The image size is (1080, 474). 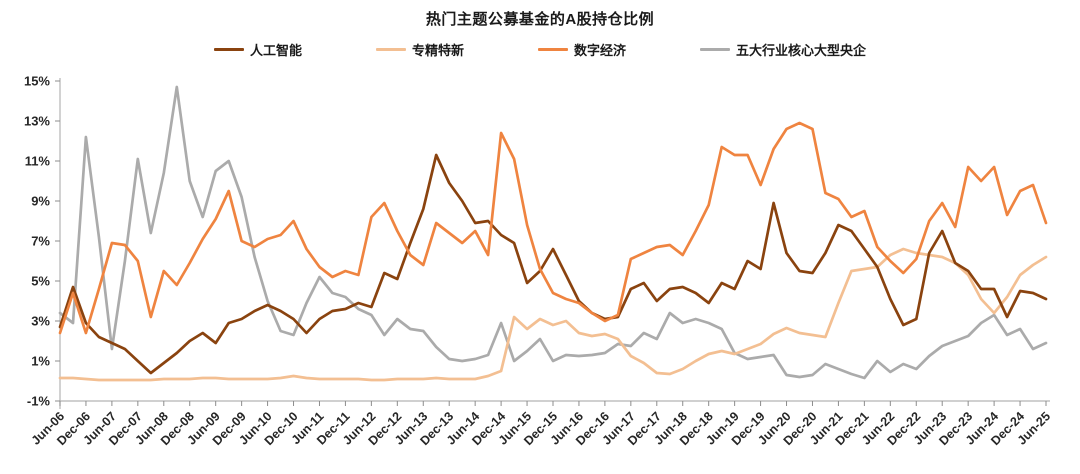 I want to click on y-tick-label: 3%, so click(x=40, y=321).